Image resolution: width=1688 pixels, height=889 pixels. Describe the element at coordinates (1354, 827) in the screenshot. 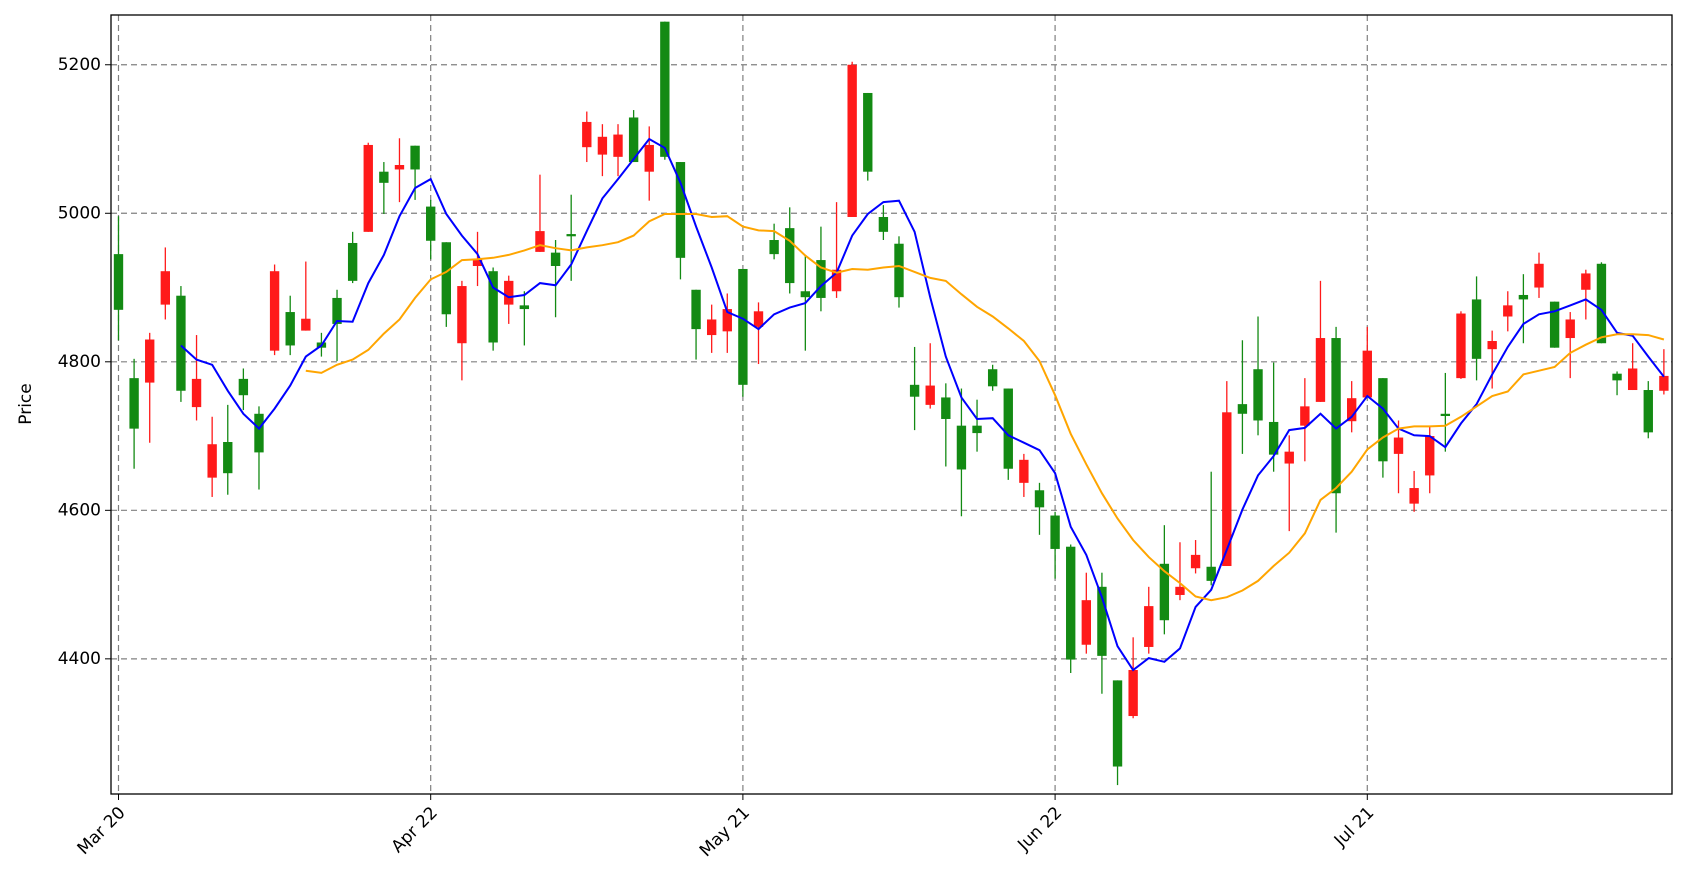

I see `x-tick-label: Jul 21` at that location.